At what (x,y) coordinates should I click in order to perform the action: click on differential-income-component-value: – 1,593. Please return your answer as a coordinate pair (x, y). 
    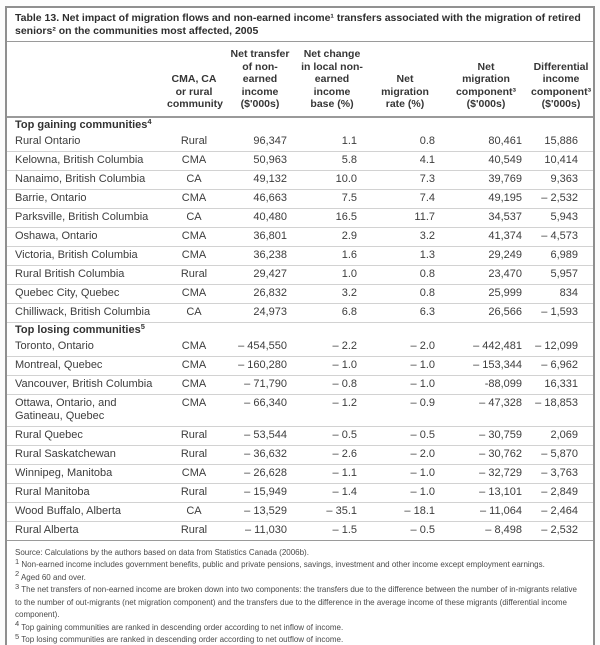
    Looking at the image, I should click on (561, 313).